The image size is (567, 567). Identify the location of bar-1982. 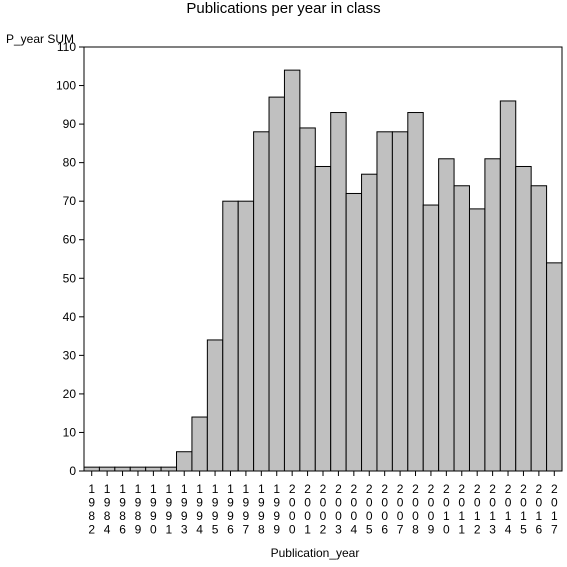
(91, 469).